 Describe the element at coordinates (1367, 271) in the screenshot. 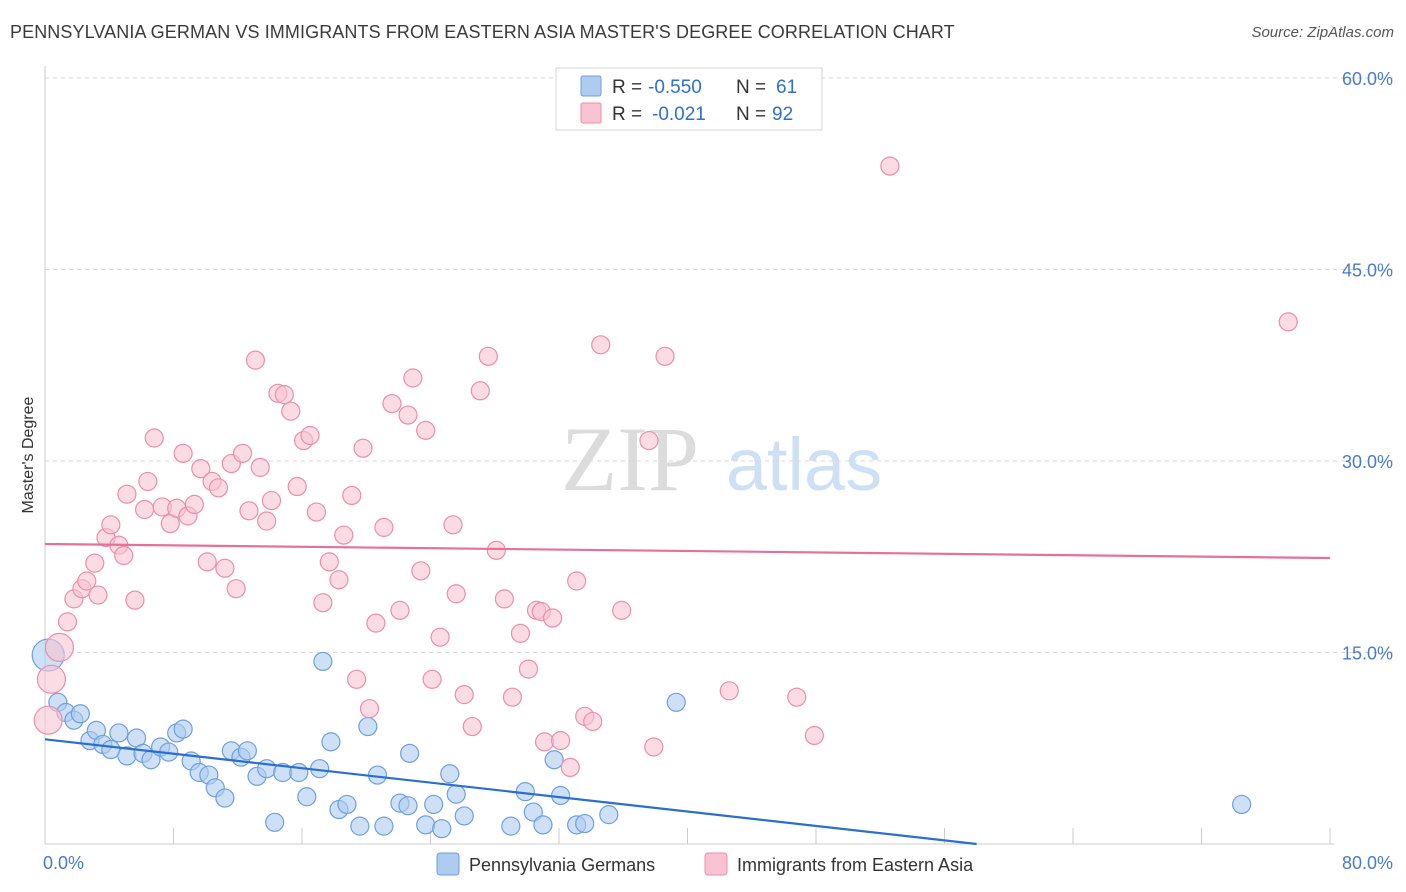

I see `y-tick-label: 45.0%` at that location.